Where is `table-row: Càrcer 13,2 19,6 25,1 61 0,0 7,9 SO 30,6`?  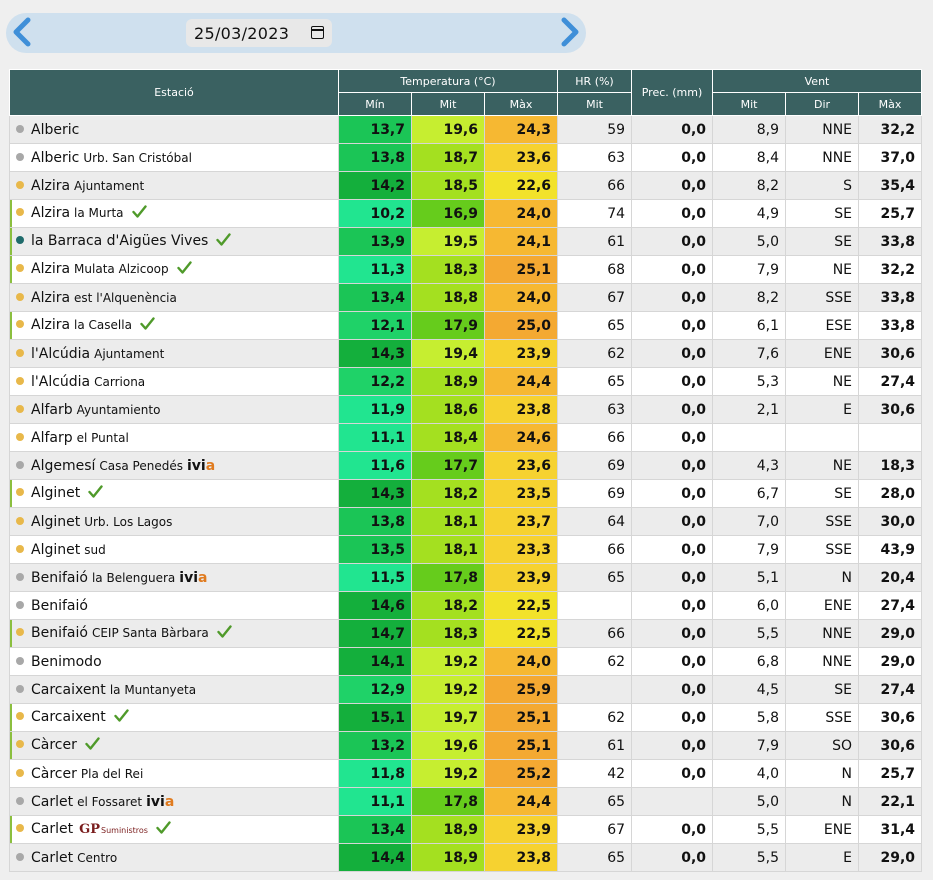 table-row: Càrcer 13,2 19,6 25,1 61 0,0 7,9 SO 30,6 is located at coordinates (466, 745).